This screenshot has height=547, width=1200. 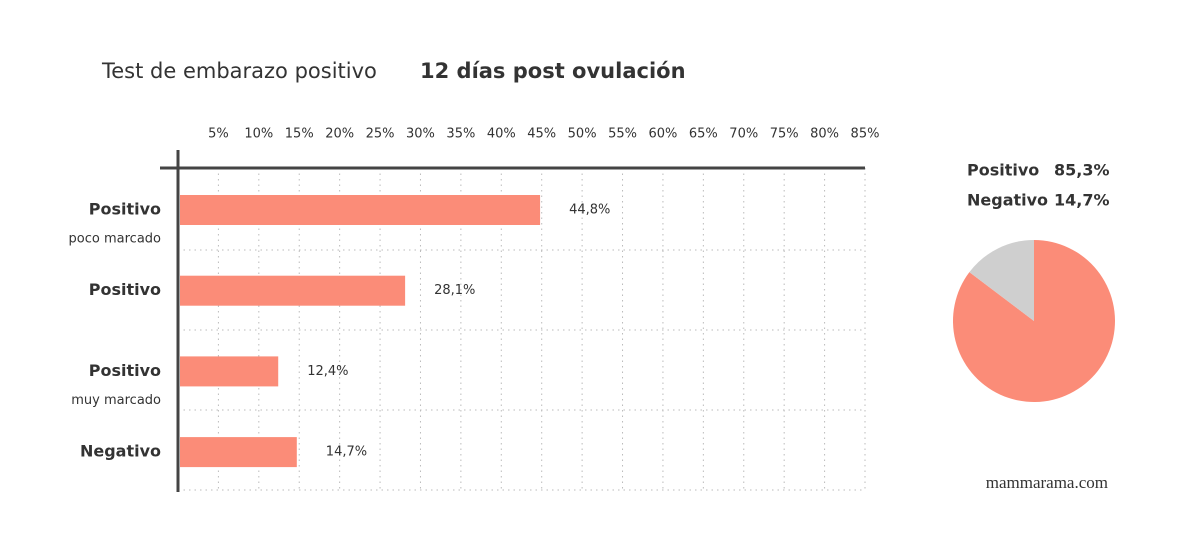 I want to click on value-label: 12,4%, so click(x=327, y=371).